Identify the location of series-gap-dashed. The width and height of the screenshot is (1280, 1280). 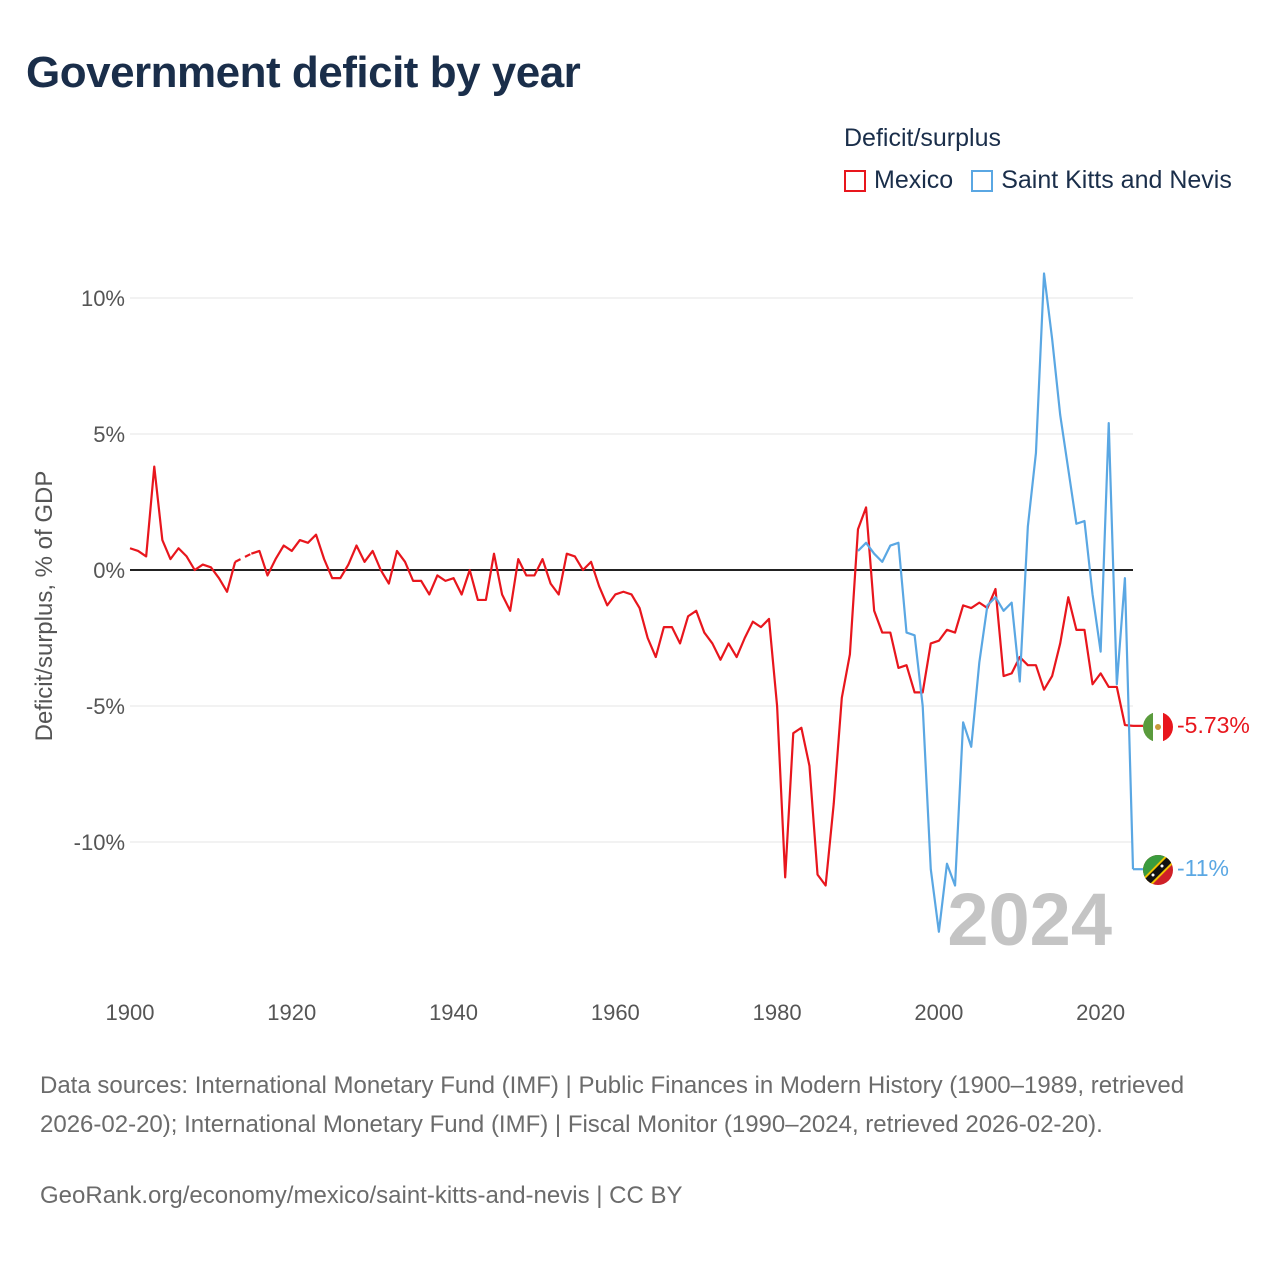
(243, 557).